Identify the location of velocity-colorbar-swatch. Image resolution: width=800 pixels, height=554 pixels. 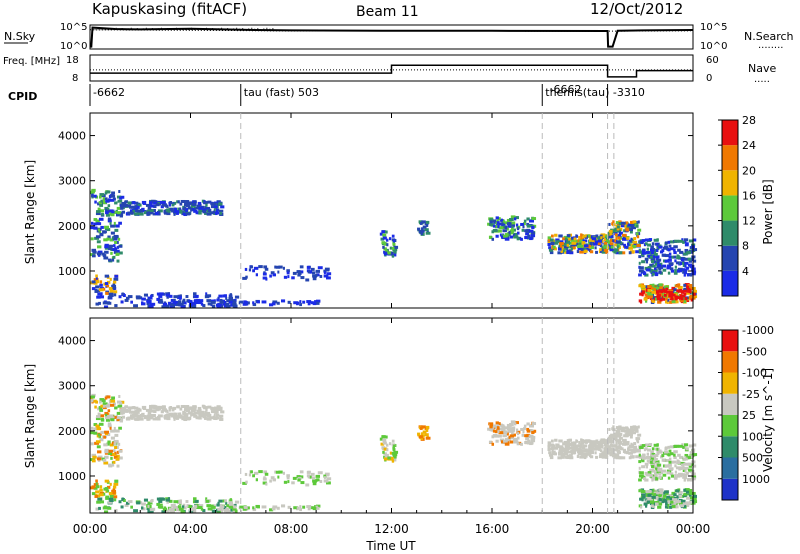
(730, 426).